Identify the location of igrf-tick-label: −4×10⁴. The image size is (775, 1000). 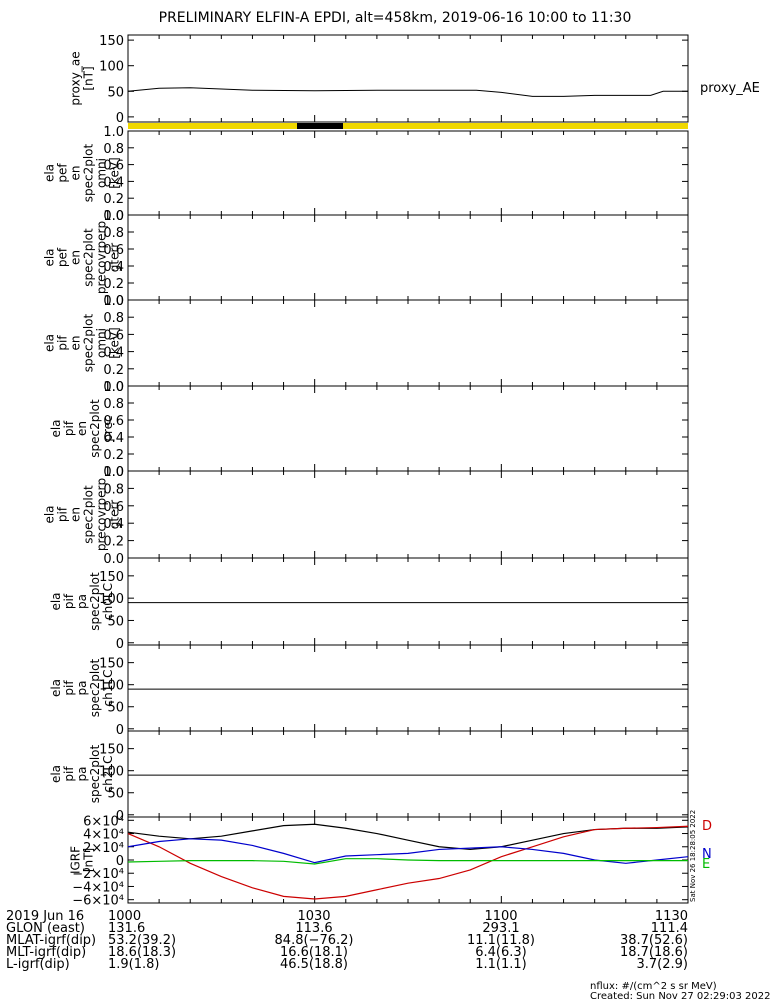
(98, 887).